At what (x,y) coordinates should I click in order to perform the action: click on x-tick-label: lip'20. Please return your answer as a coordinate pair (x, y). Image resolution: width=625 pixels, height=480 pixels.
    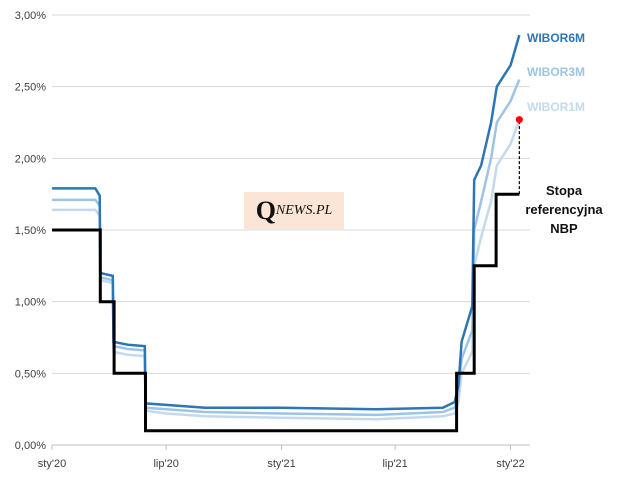
    Looking at the image, I should click on (165, 464).